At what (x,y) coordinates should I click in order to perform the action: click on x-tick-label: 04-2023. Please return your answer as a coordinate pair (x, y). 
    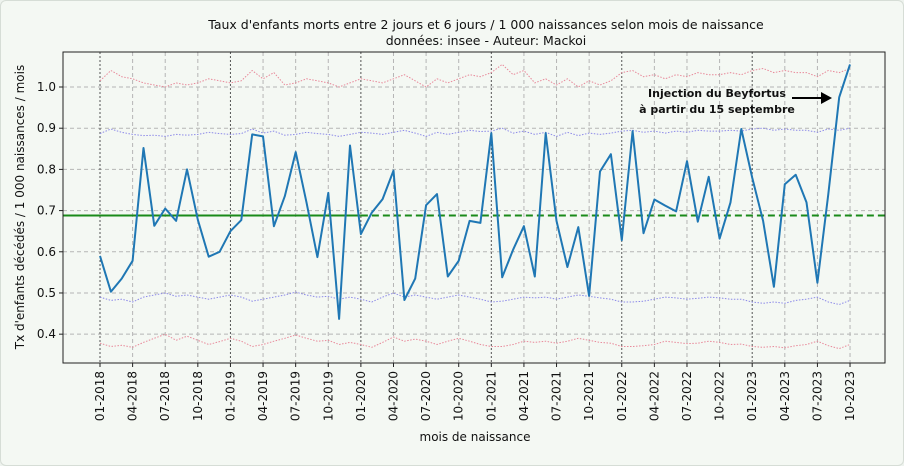
    Looking at the image, I should click on (785, 396).